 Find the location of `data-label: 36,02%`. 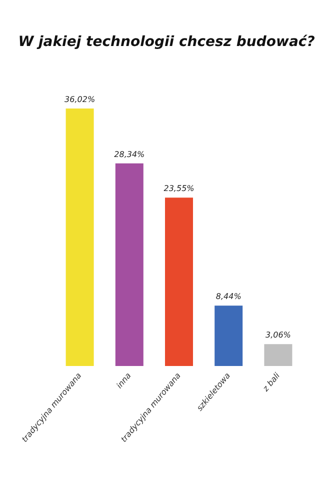

data-label: 36,02% is located at coordinates (80, 99).